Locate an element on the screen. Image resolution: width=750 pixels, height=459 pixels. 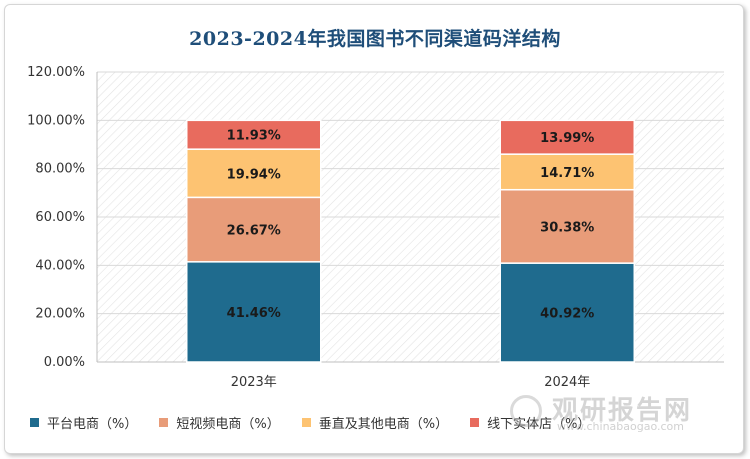
data-label: 14.71% is located at coordinates (567, 173).